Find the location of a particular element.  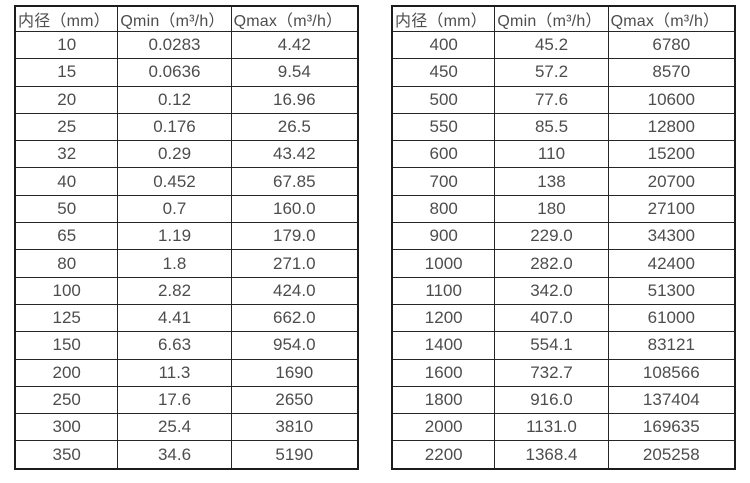

table-cell: 25 is located at coordinates (66, 127).